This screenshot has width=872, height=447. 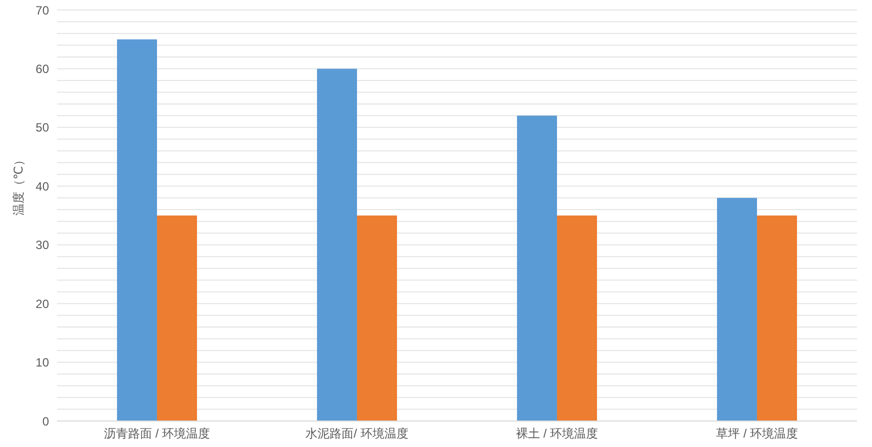 What do you see at coordinates (43, 186) in the screenshot?
I see `y-tick-label: 40` at bounding box center [43, 186].